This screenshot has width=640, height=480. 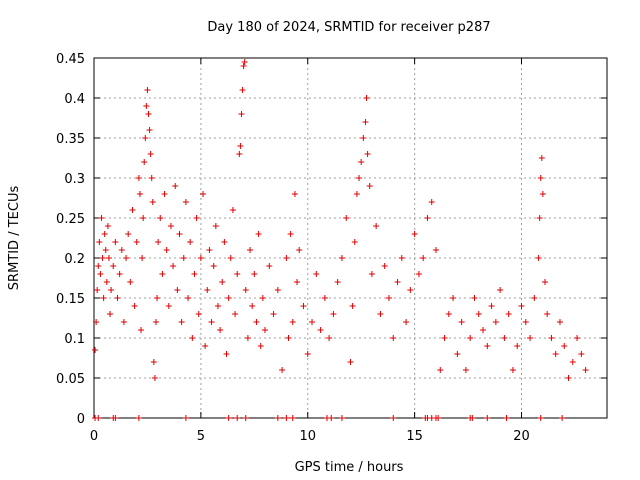 What do you see at coordinates (70, 139) in the screenshot?
I see `y-tick-label: 0.35` at bounding box center [70, 139].